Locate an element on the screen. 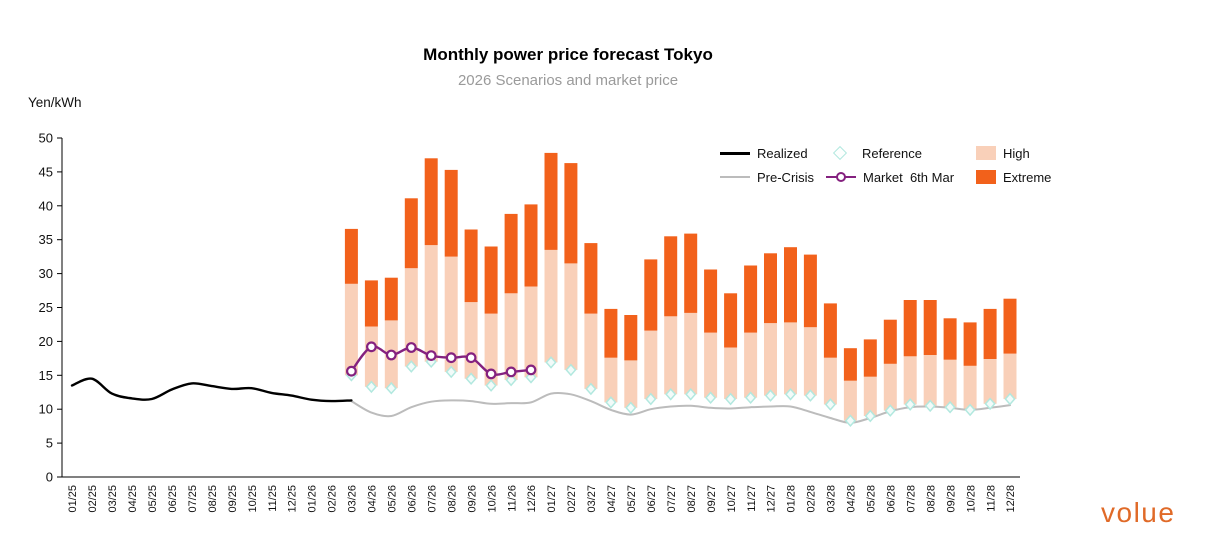 The width and height of the screenshot is (1218, 558). x-axis-tick-label: 09/26 is located at coordinates (472, 499).